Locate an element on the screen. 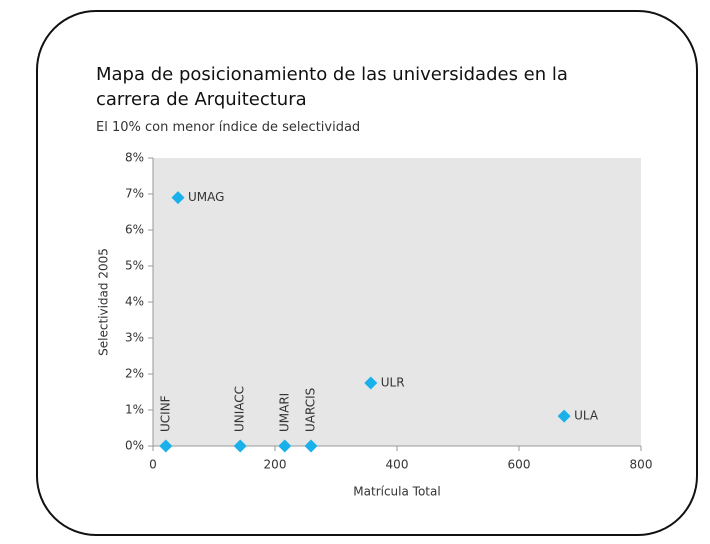  x-tick-label: 600 is located at coordinates (519, 465).